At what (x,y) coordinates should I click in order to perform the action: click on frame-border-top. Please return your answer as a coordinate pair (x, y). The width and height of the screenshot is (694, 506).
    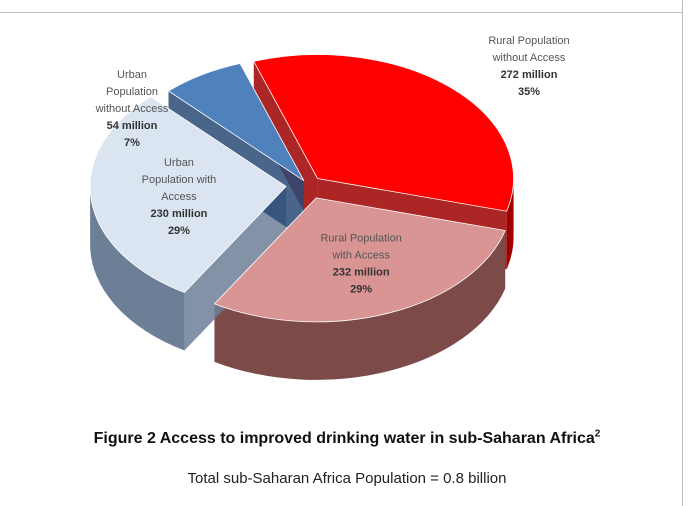
    Looking at the image, I should click on (341, 6).